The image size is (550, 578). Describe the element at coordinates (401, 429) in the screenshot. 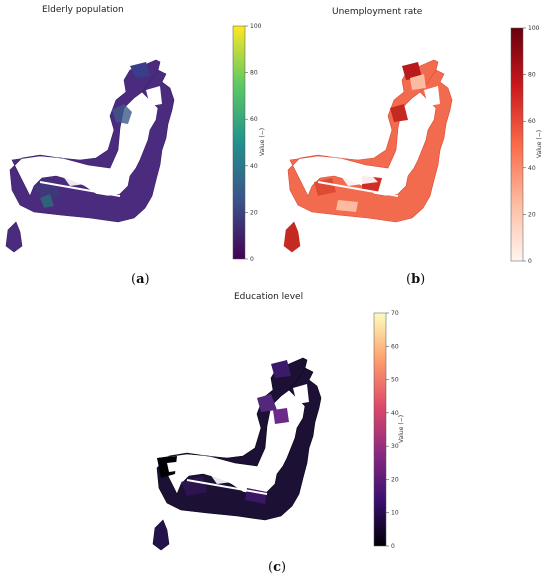

I see `colorbar-c-label: Value (−)` at that location.